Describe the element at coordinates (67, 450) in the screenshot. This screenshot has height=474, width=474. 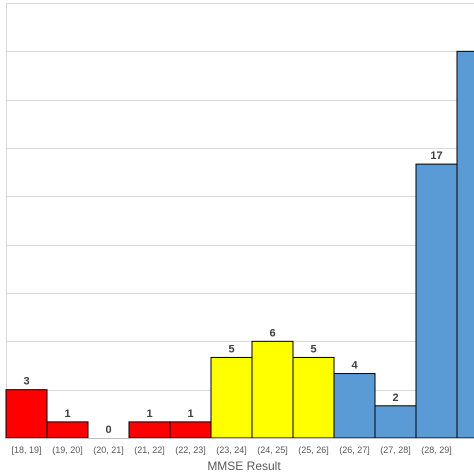
I see `x-tick-label-2: (19, 20]` at that location.